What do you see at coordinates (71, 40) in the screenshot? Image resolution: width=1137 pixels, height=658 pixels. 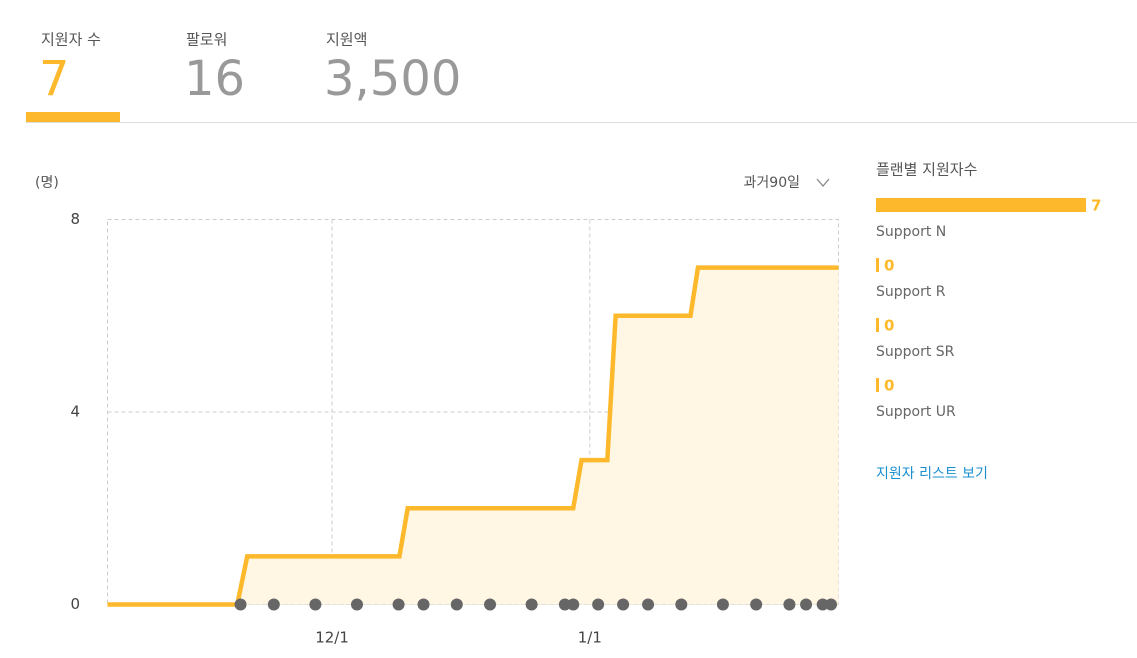 I see `tab-label: 지원자 수` at bounding box center [71, 40].